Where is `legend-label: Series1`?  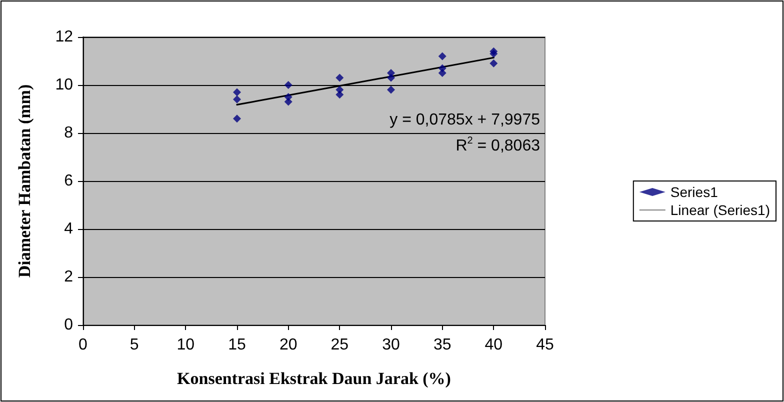 legend-label: Series1 is located at coordinates (694, 192).